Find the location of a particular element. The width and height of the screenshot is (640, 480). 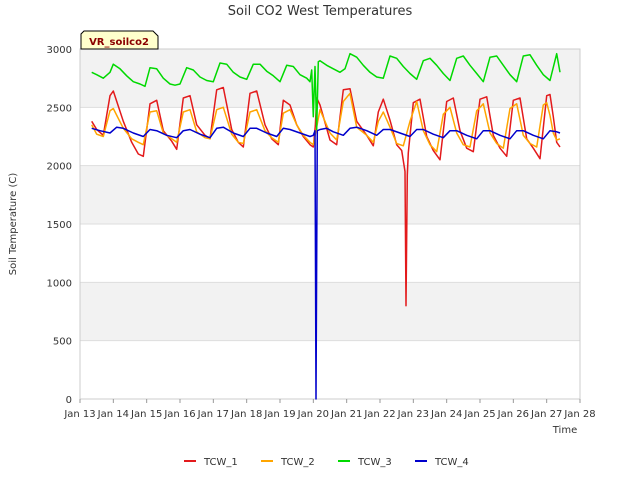

legend-label: TCW_2 is located at coordinates (297, 462).